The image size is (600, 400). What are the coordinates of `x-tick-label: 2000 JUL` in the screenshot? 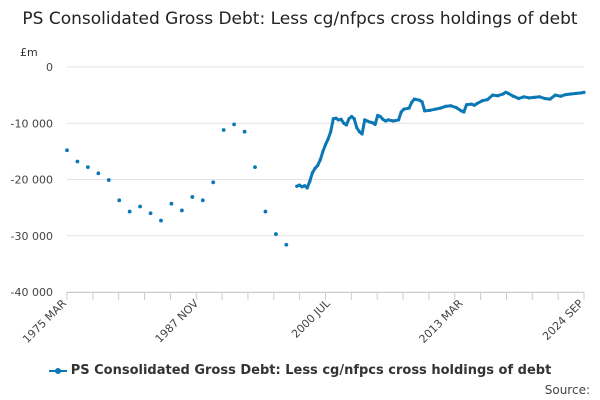 It's located at (311, 318).